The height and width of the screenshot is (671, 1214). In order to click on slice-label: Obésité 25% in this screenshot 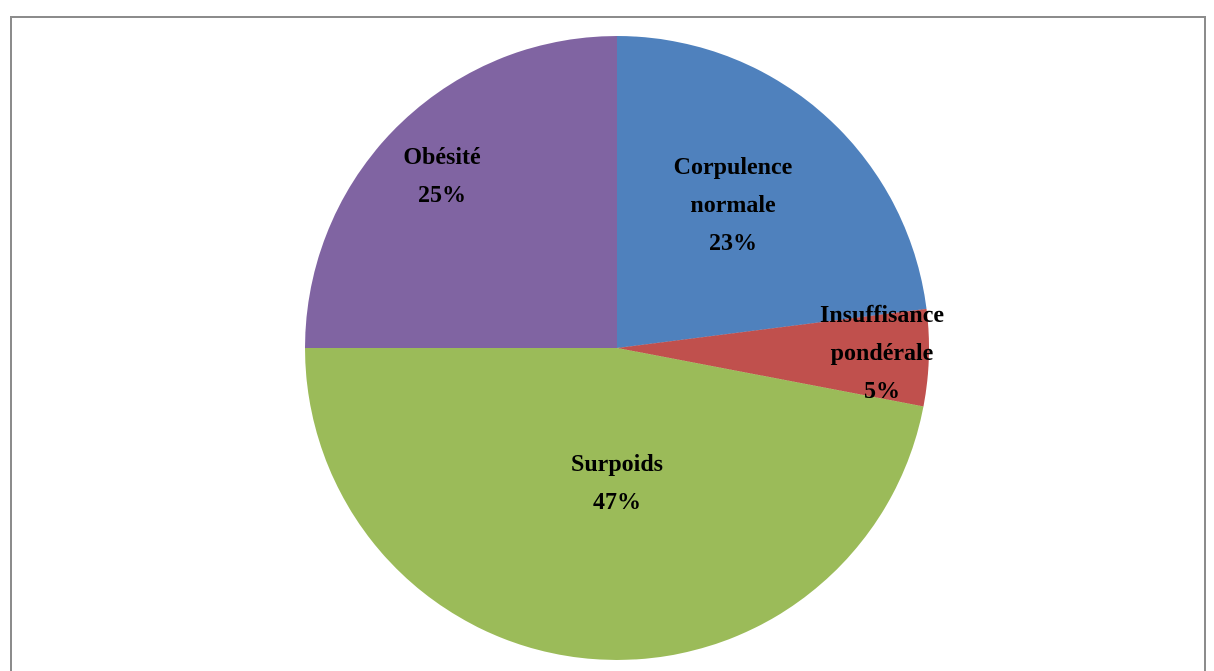, I will do `click(442, 176)`.